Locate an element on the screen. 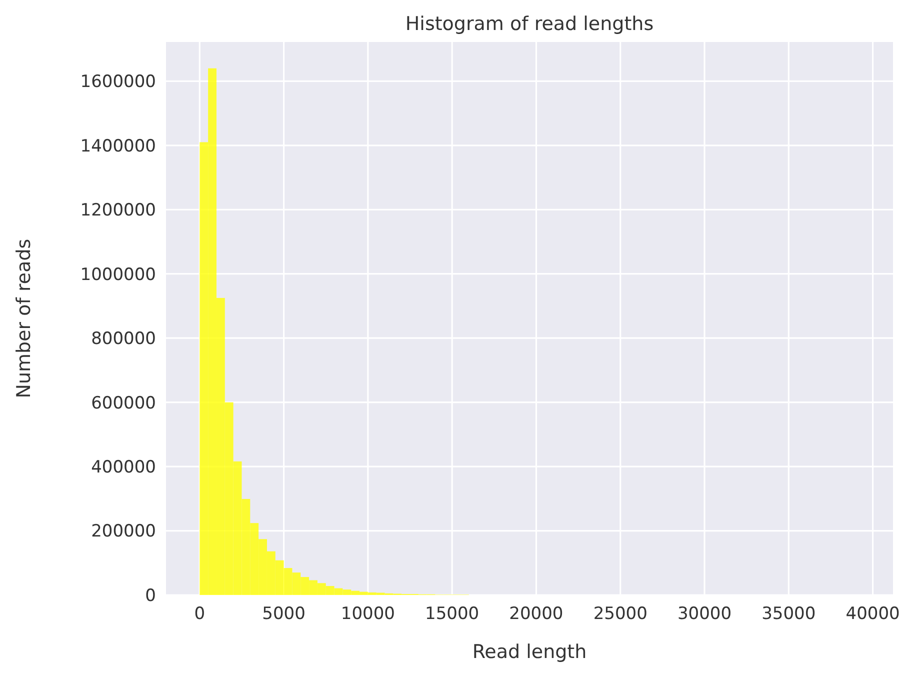  x-axis-title: Read length is located at coordinates (529, 652).